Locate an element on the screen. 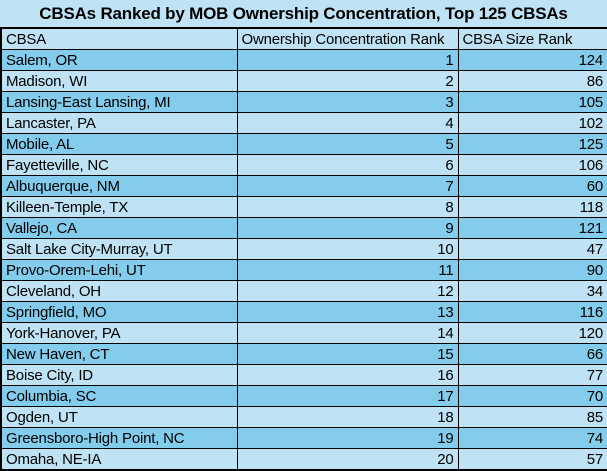 The width and height of the screenshot is (607, 471). cbsa-cell: Salt Lake City-Murray, UT is located at coordinates (119, 249).